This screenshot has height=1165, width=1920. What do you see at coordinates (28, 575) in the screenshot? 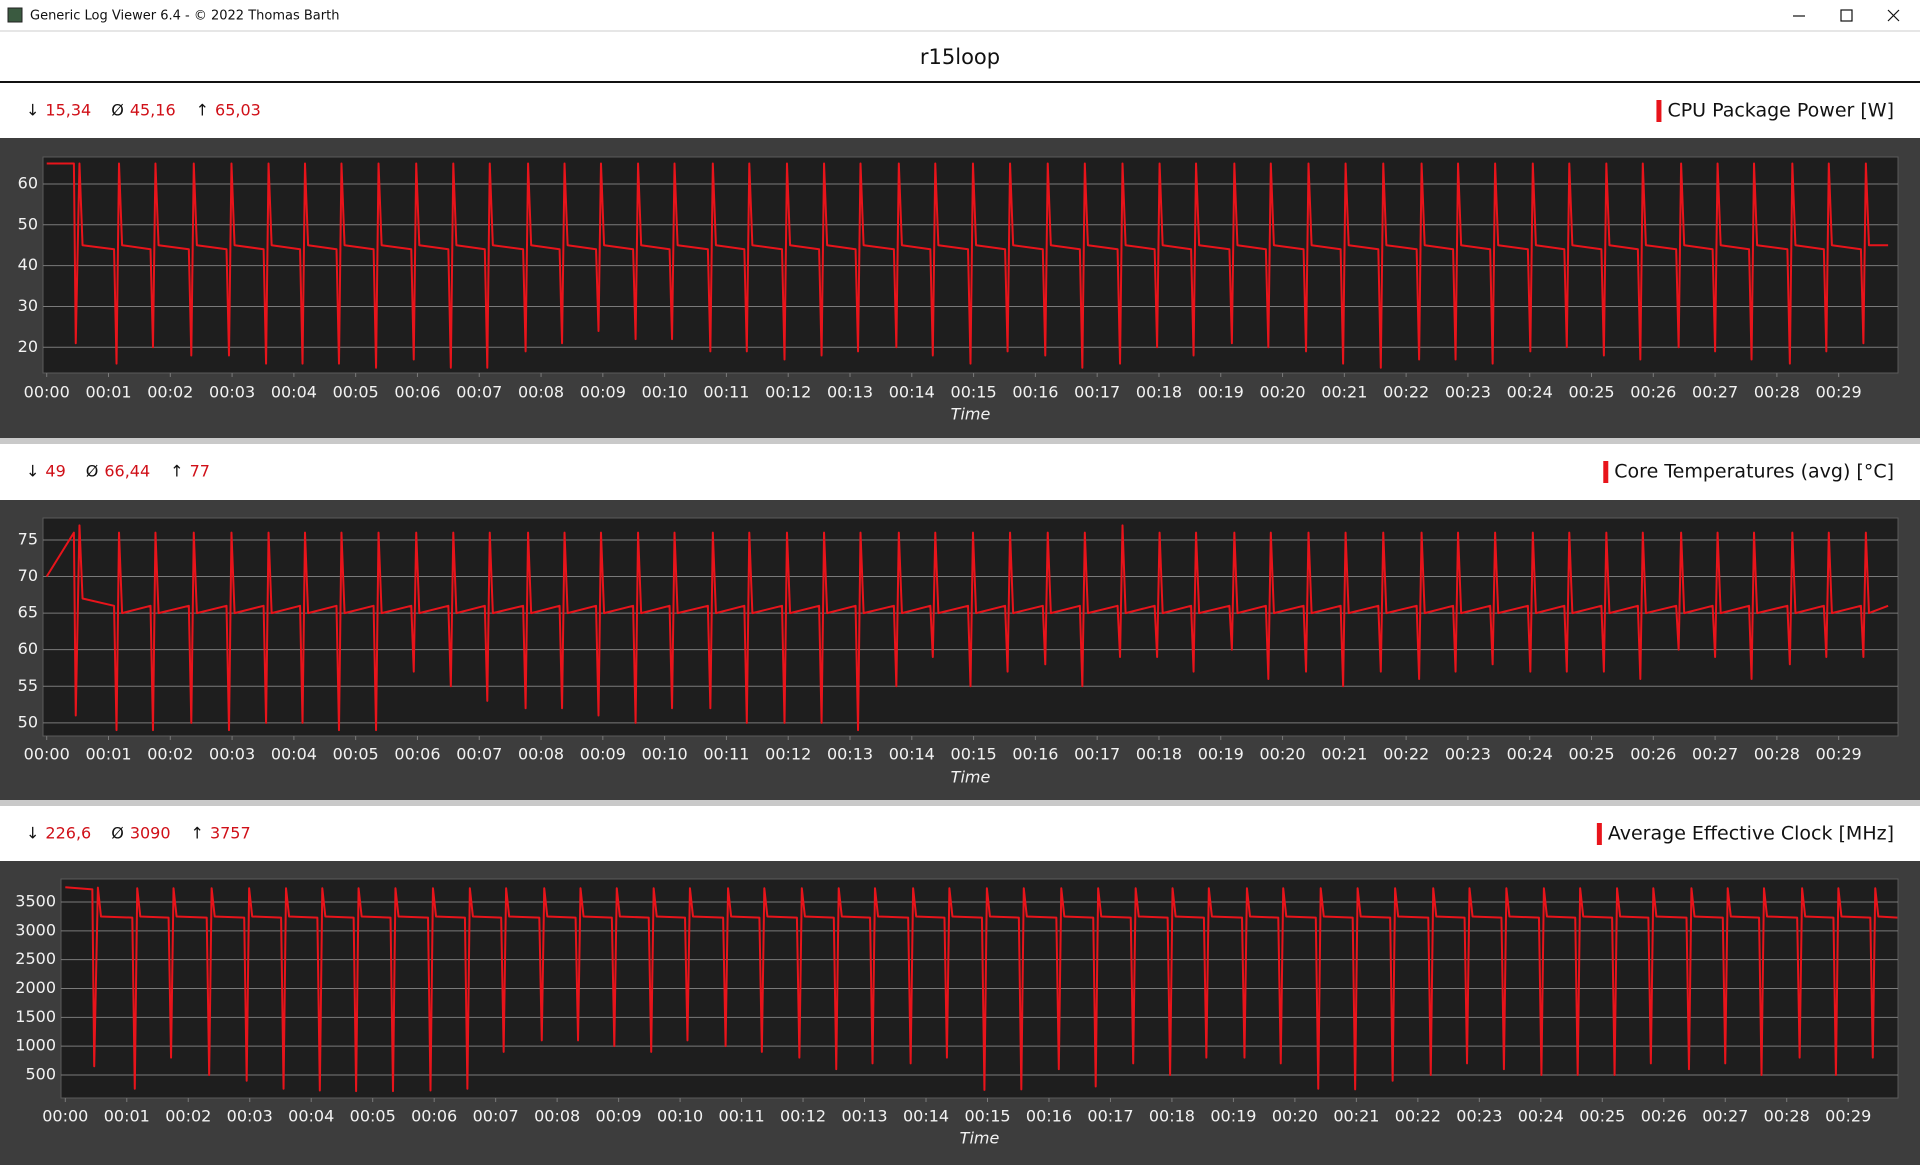
I see `y-tick-label: 70` at bounding box center [28, 575].